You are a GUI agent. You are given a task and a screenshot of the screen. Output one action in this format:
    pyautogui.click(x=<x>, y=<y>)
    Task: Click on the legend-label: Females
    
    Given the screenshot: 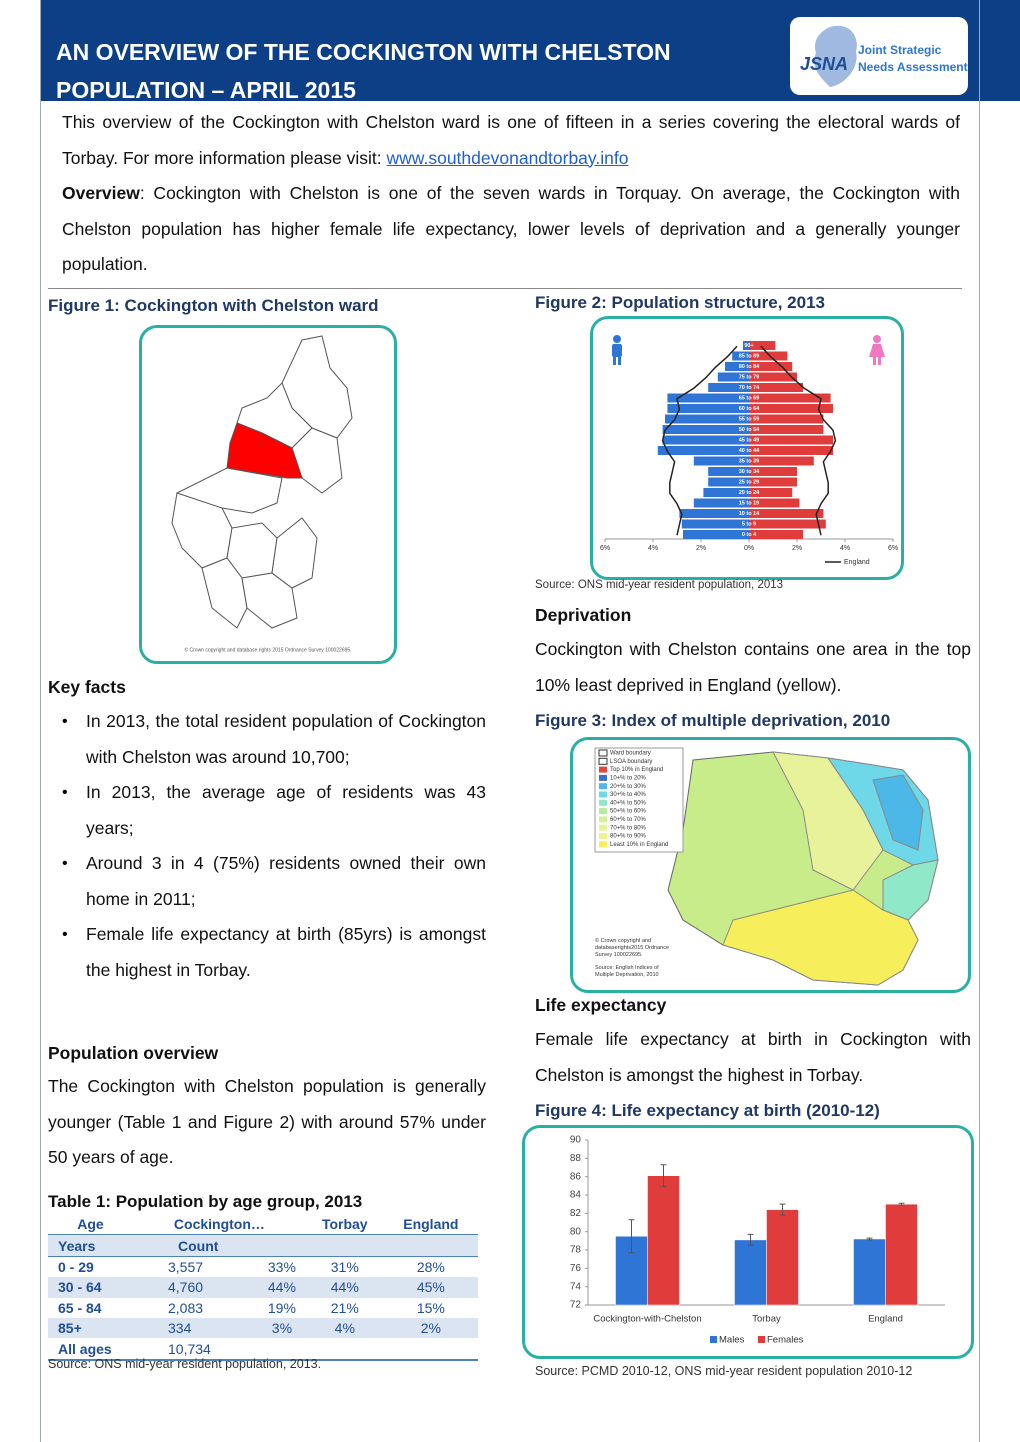 What is the action you would take?
    pyautogui.click(x=785, y=1340)
    